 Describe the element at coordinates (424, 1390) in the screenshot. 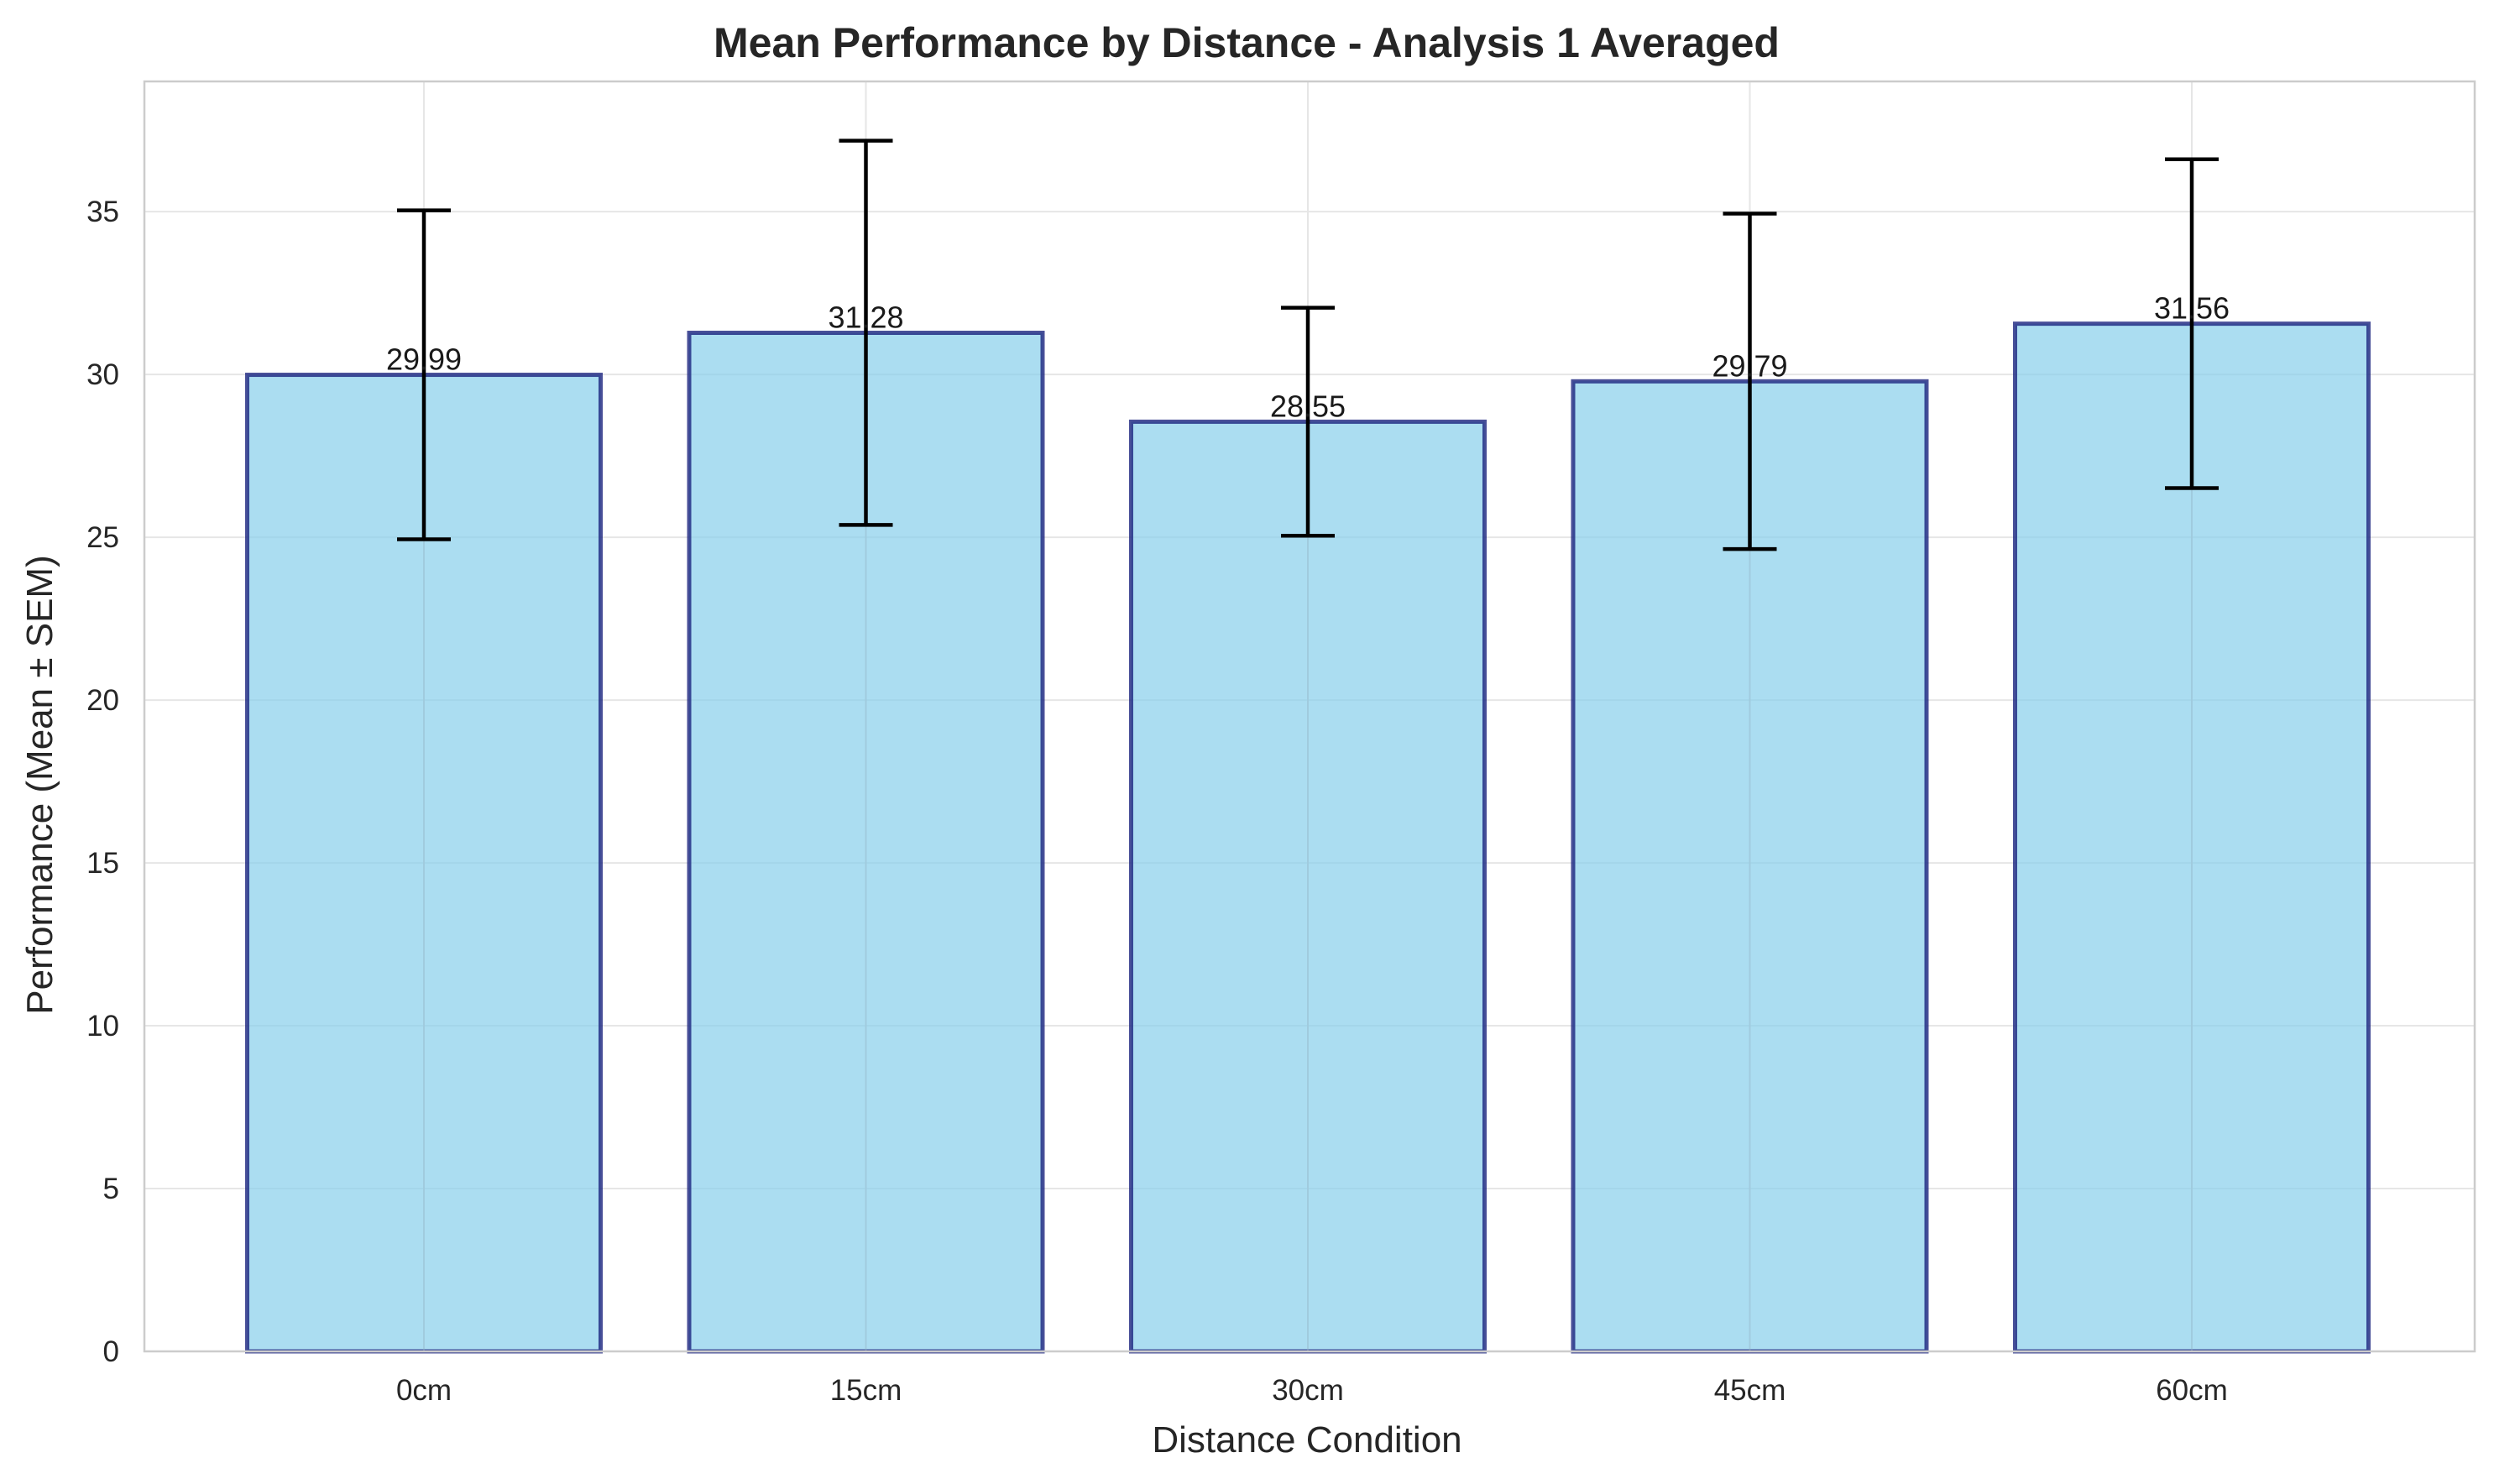

I see `x-tick-label: 0cm` at that location.